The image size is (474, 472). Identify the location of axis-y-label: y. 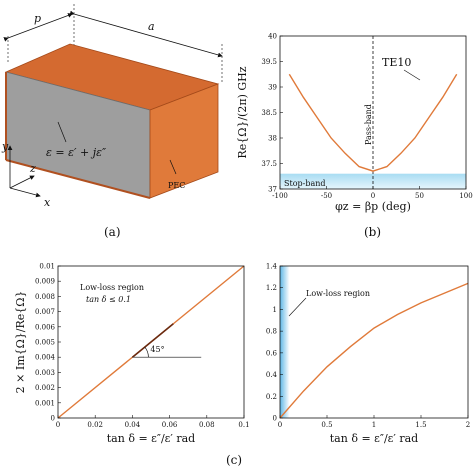
(5, 146).